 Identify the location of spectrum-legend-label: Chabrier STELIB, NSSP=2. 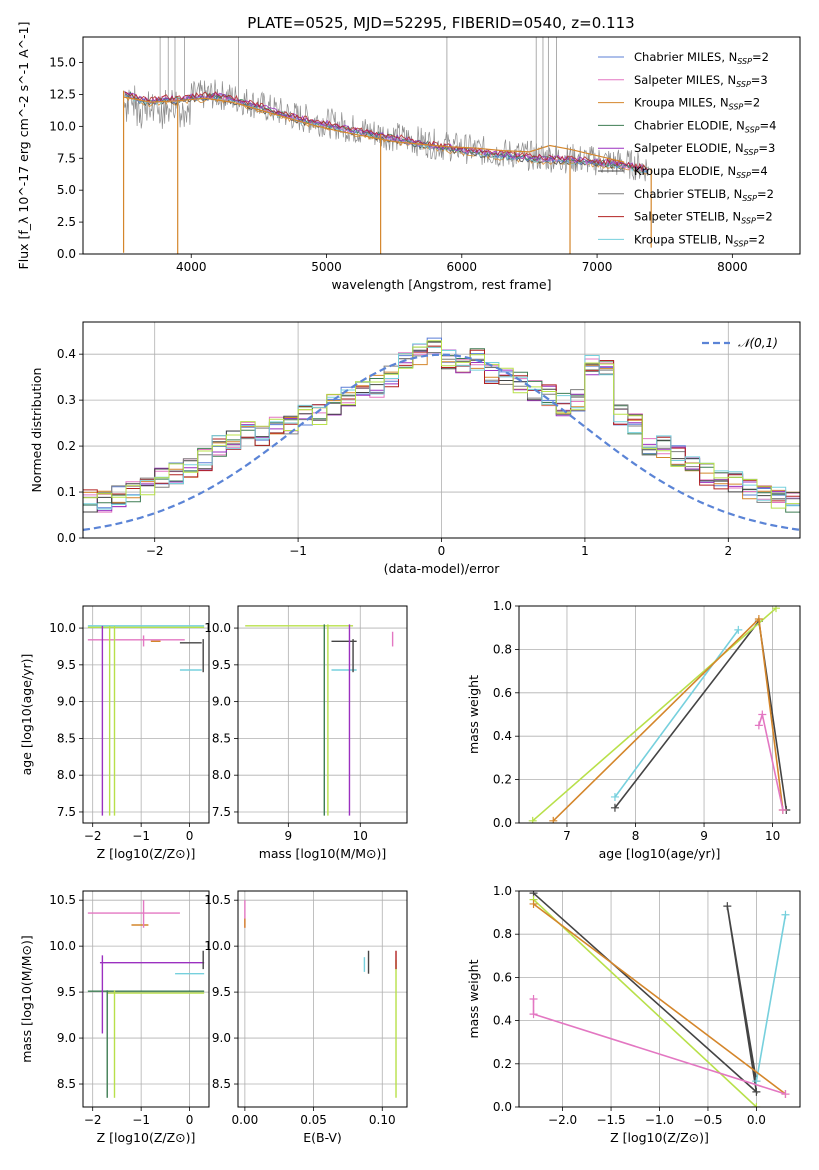
(704, 195).